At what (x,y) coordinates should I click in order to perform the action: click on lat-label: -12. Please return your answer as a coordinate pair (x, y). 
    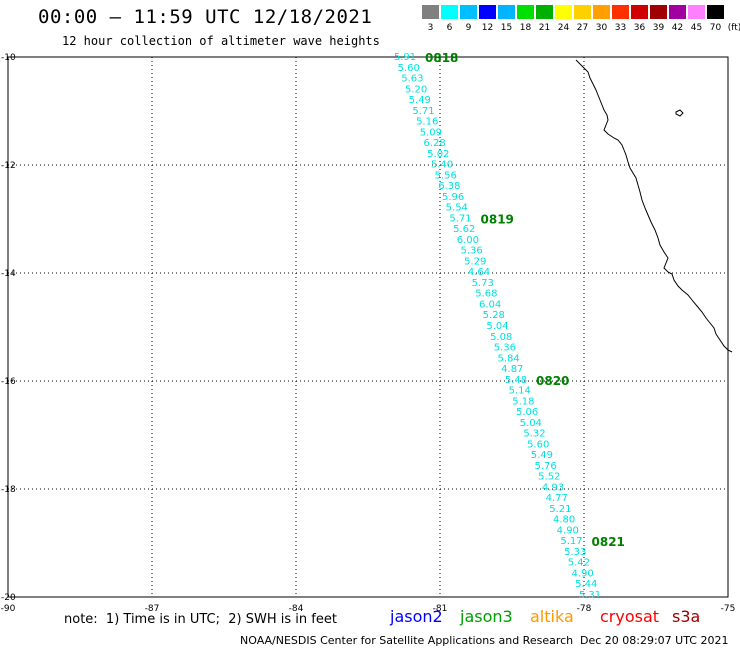
    Looking at the image, I should click on (8, 166).